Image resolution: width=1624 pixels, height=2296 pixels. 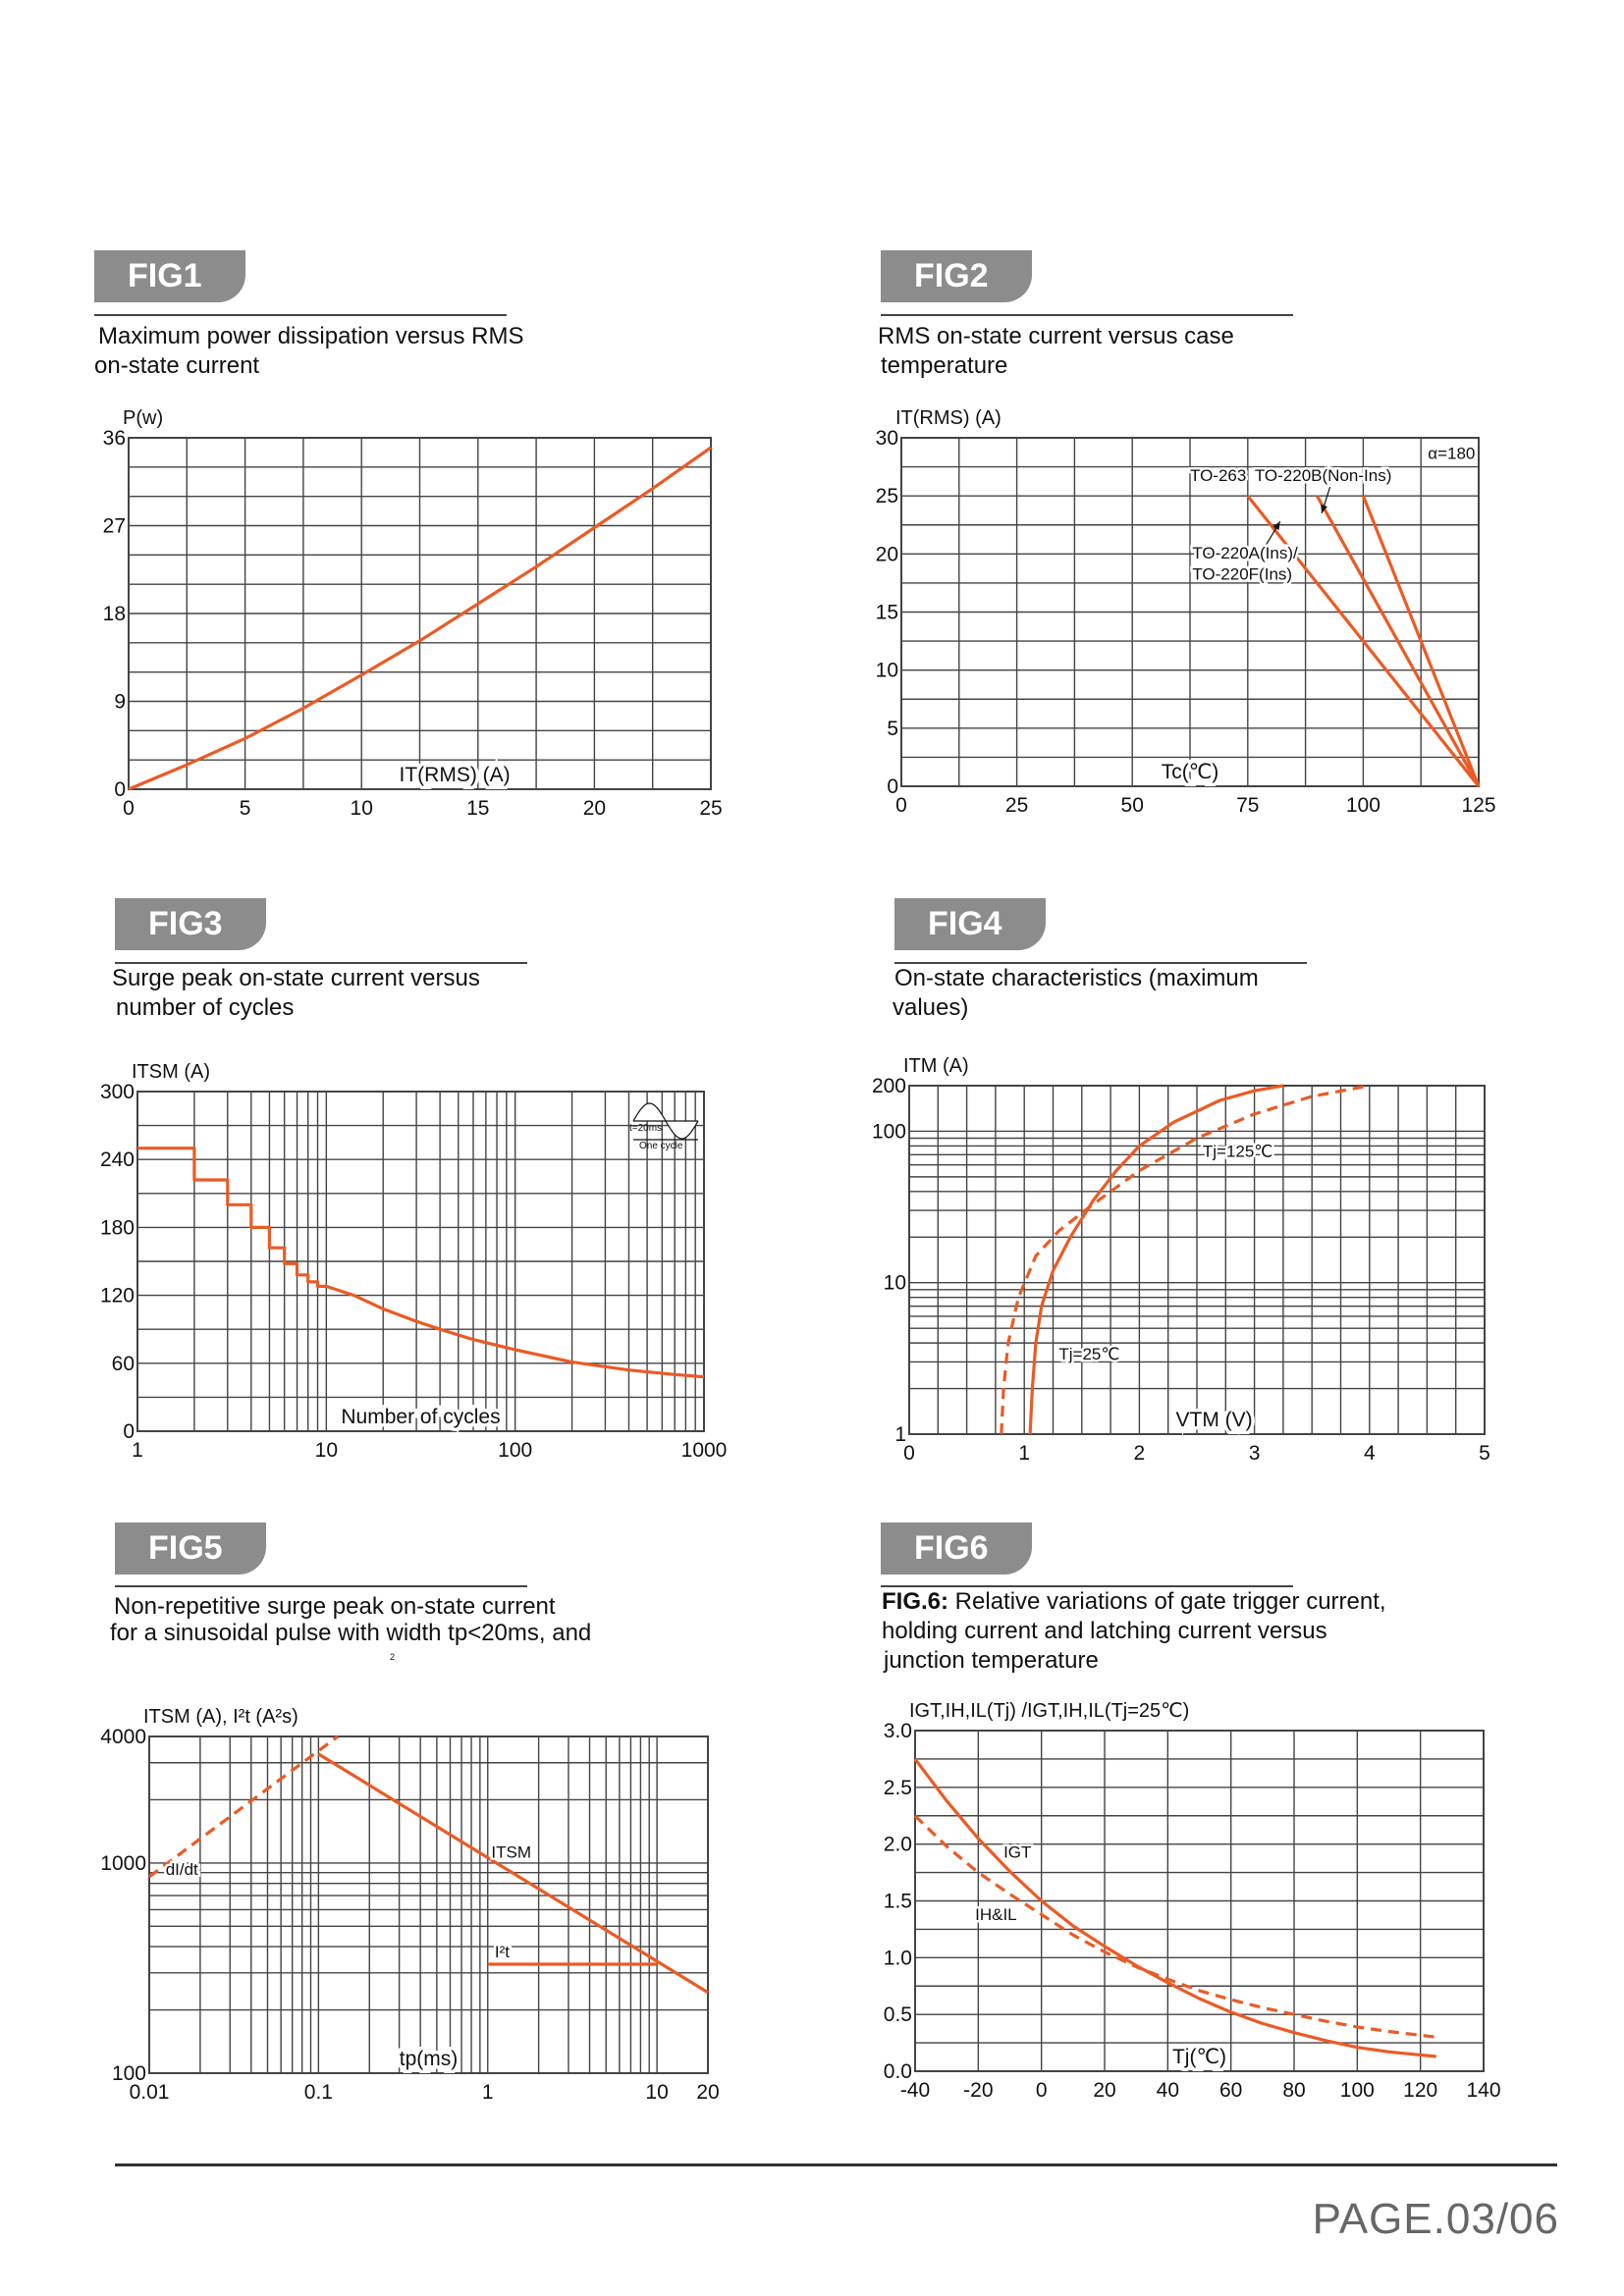 What do you see at coordinates (429, 2059) in the screenshot?
I see `x-axis-label: tp(ms)` at bounding box center [429, 2059].